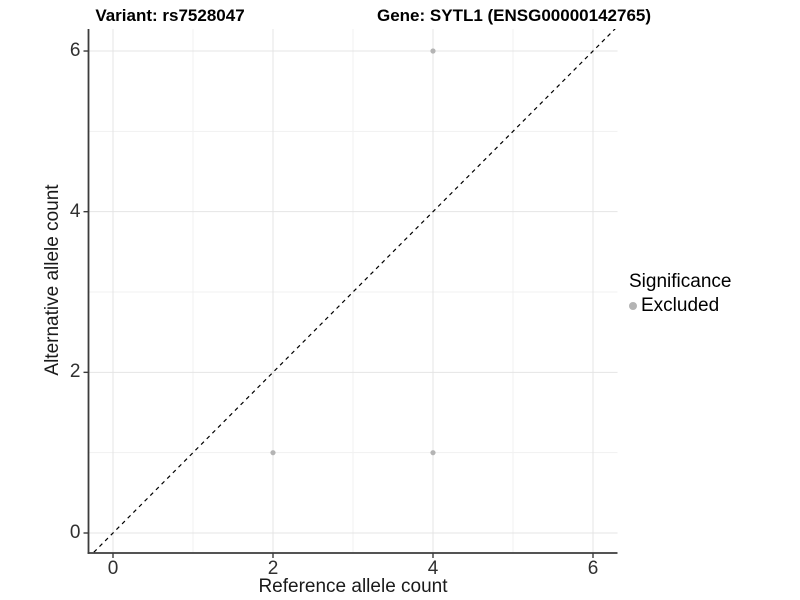  Describe the element at coordinates (75, 372) in the screenshot. I see `y-tick-label: 2` at that location.